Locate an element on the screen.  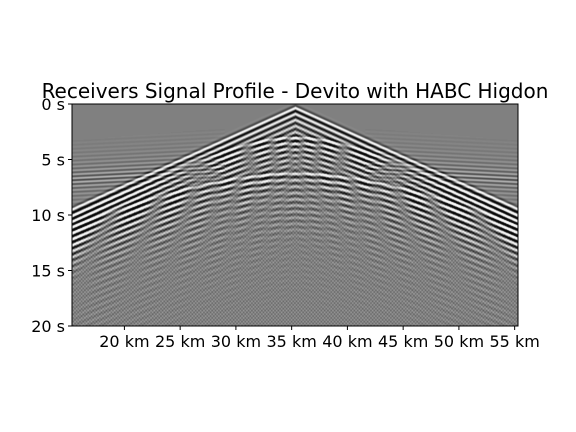
x-tick-label: 25 km is located at coordinates (180, 341).